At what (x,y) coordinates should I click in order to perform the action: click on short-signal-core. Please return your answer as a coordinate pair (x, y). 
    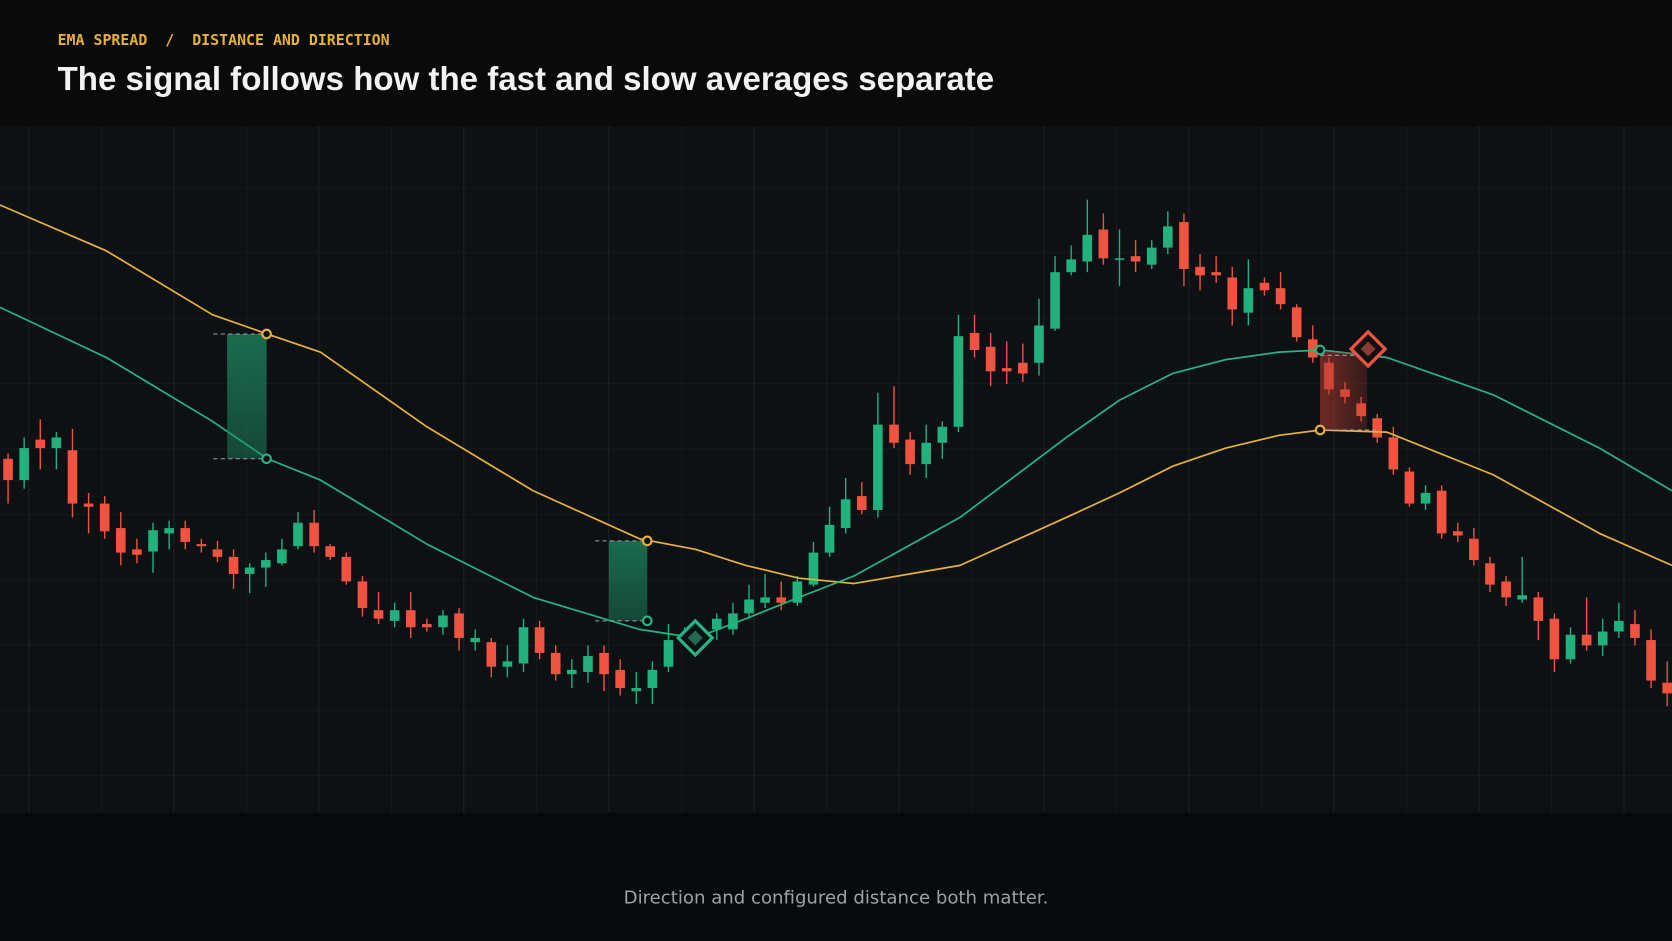
    Looking at the image, I should click on (1368, 349).